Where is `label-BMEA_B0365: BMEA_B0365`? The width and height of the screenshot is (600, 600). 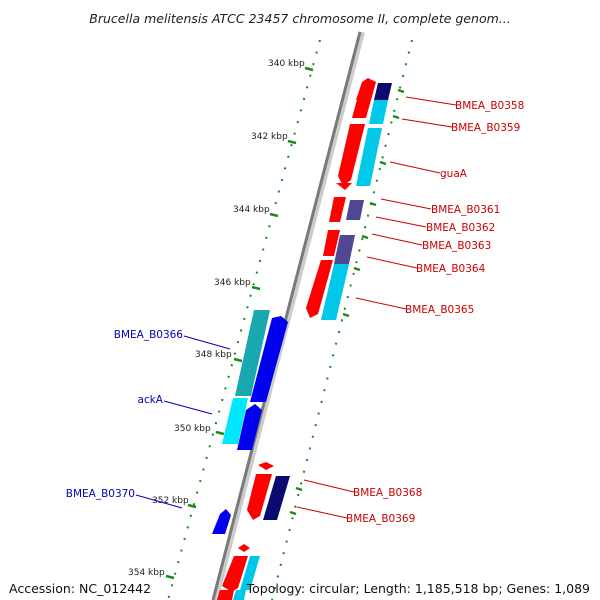
label-BMEA_B0365: BMEA_B0365 is located at coordinates (439, 310).